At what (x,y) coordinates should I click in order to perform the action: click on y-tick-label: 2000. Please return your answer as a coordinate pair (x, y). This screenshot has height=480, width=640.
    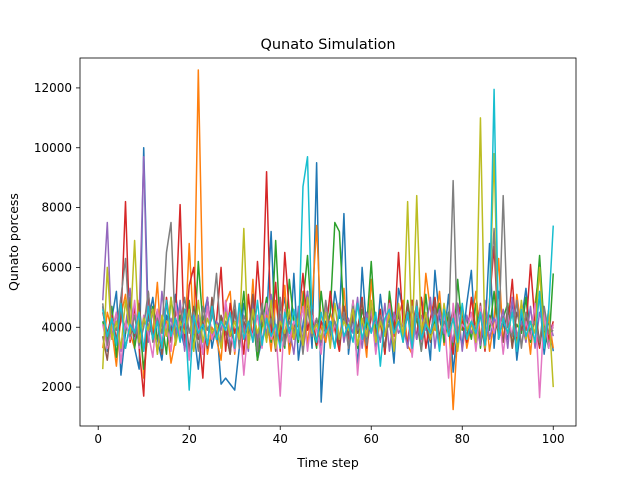
    Looking at the image, I should click on (56, 387).